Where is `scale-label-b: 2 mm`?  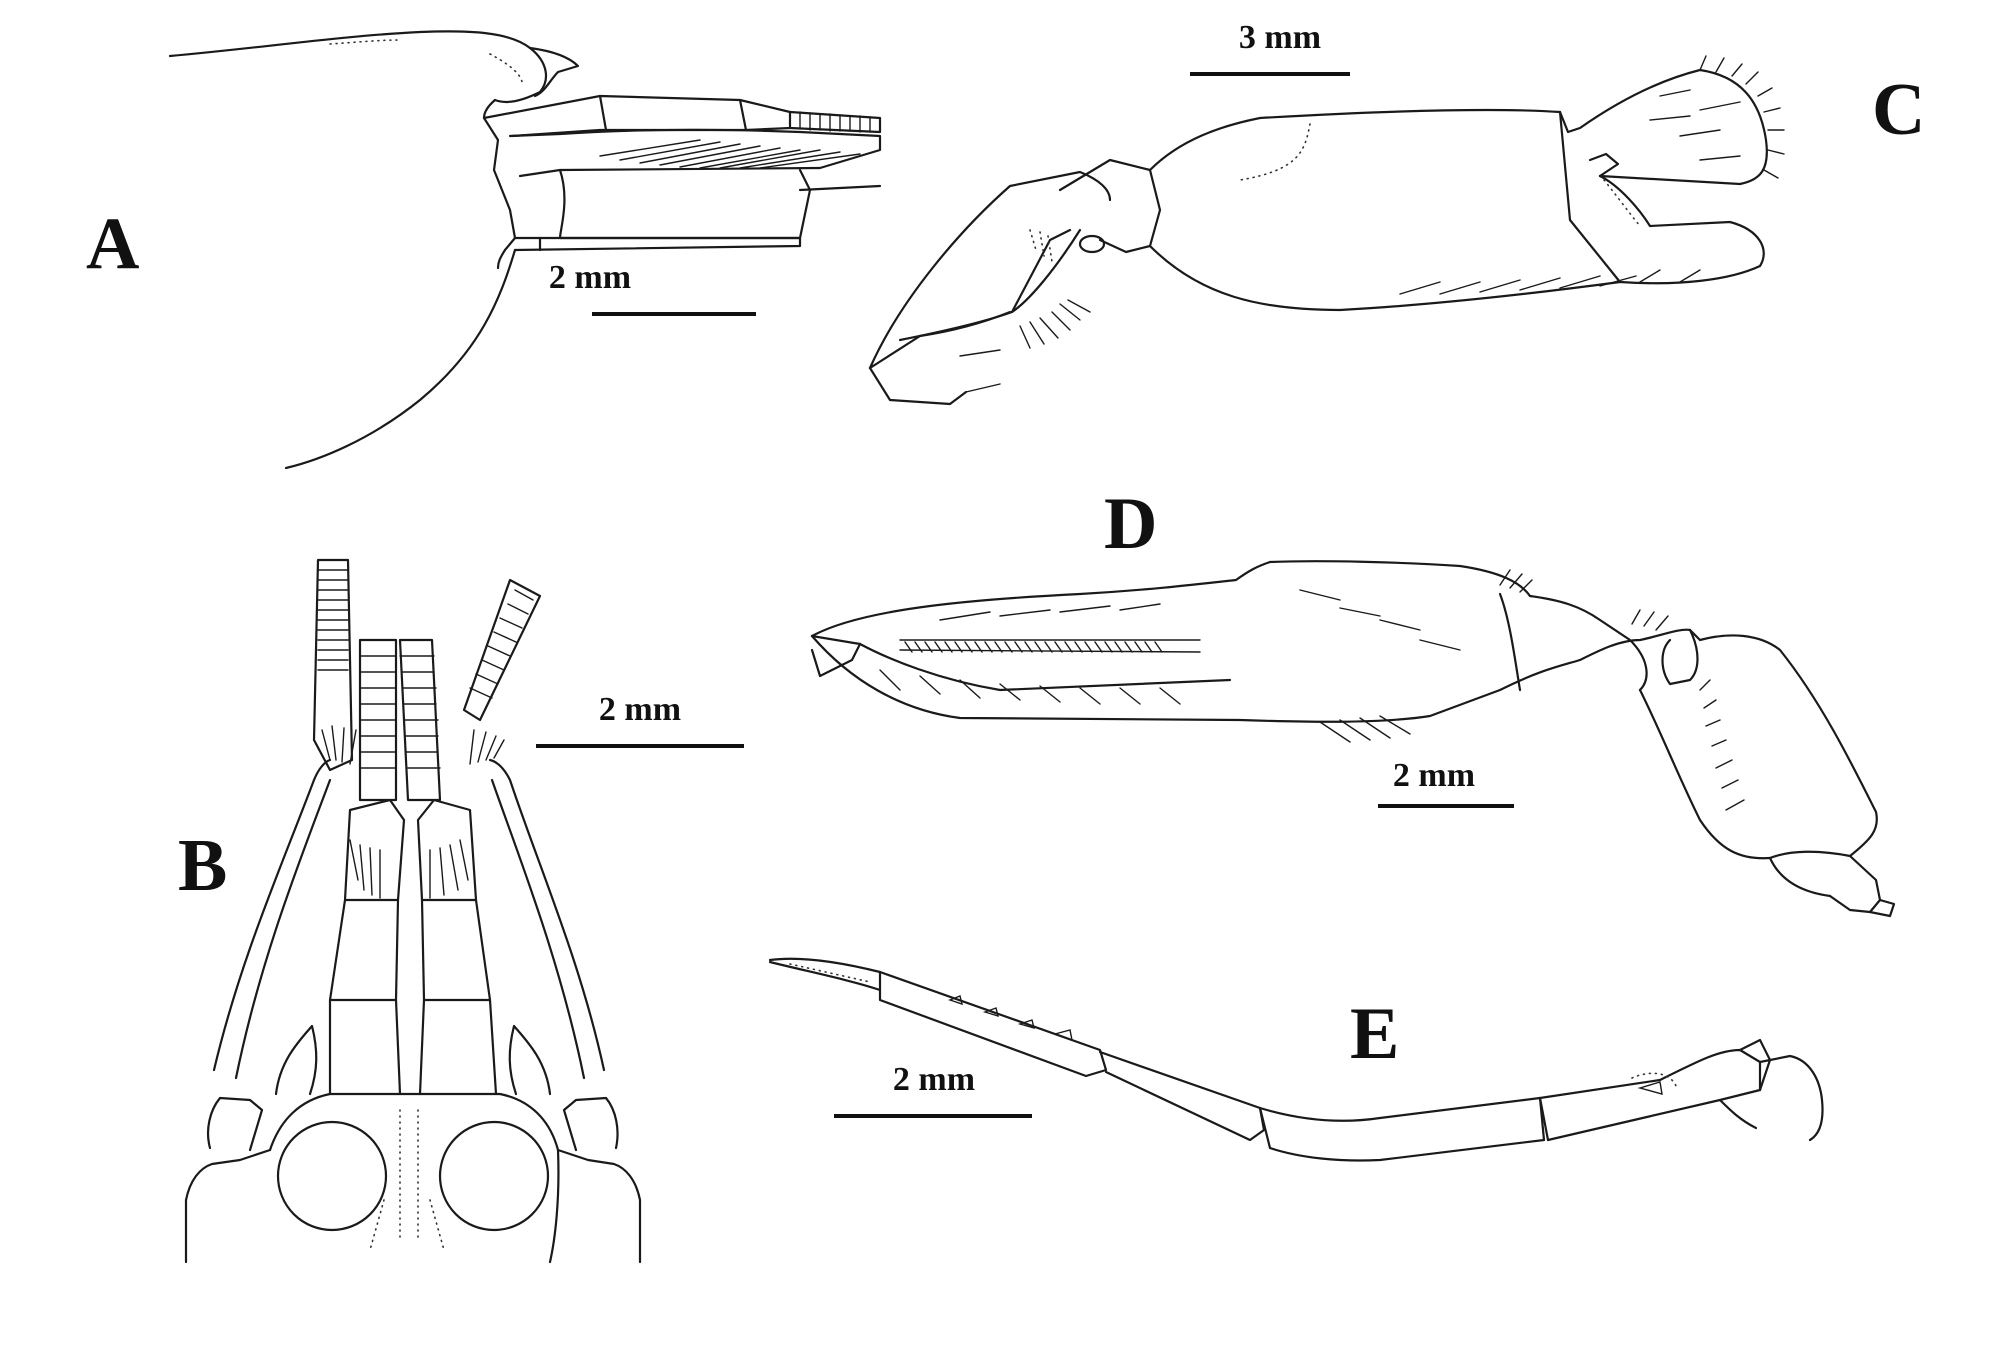
scale-label-b: 2 mm is located at coordinates (640, 709).